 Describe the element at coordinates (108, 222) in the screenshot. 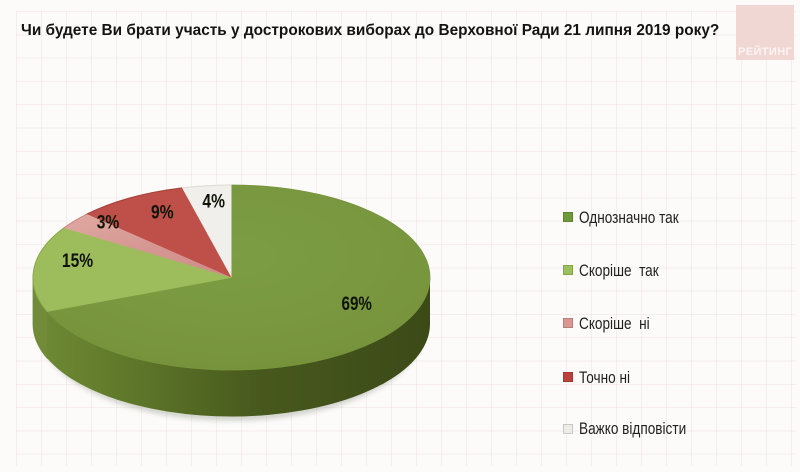

I see `svg-text: 3%` at that location.